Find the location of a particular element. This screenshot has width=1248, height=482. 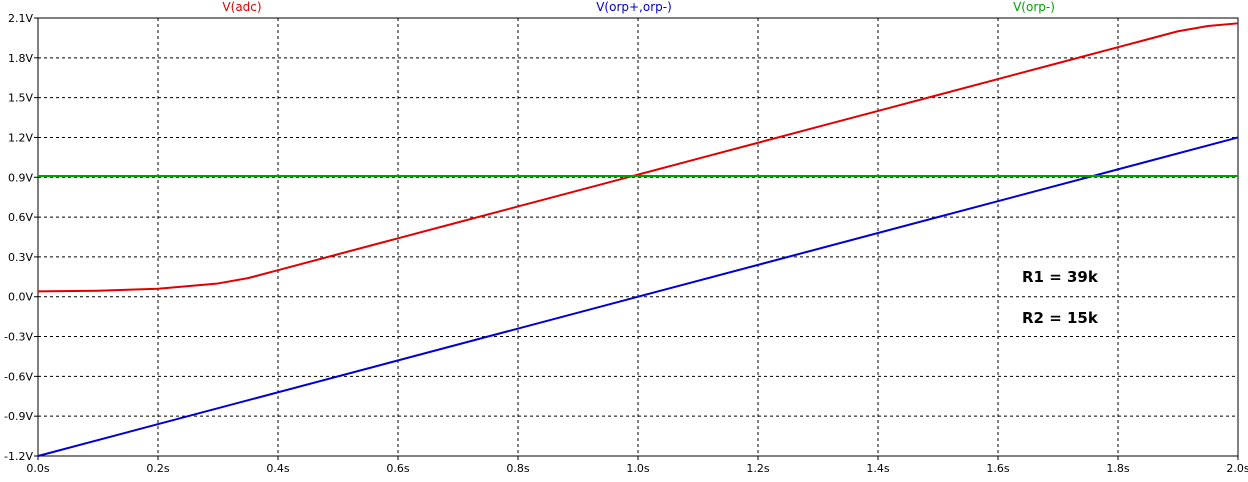

x-tick-label: 0.2s is located at coordinates (157, 468).